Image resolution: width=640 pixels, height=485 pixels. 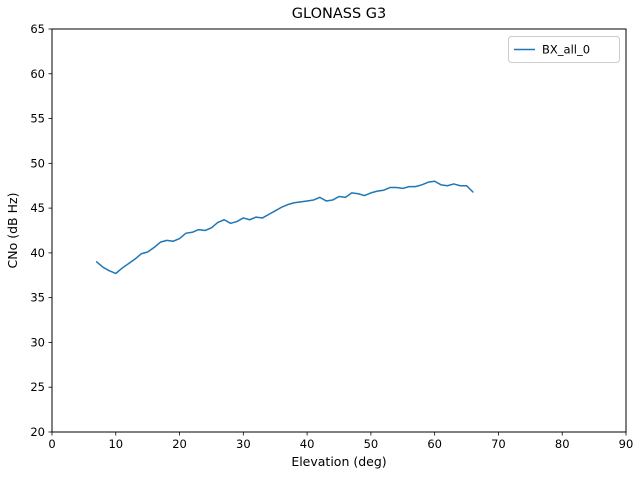 What do you see at coordinates (37, 387) in the screenshot?
I see `y-tick-label: 25` at bounding box center [37, 387].